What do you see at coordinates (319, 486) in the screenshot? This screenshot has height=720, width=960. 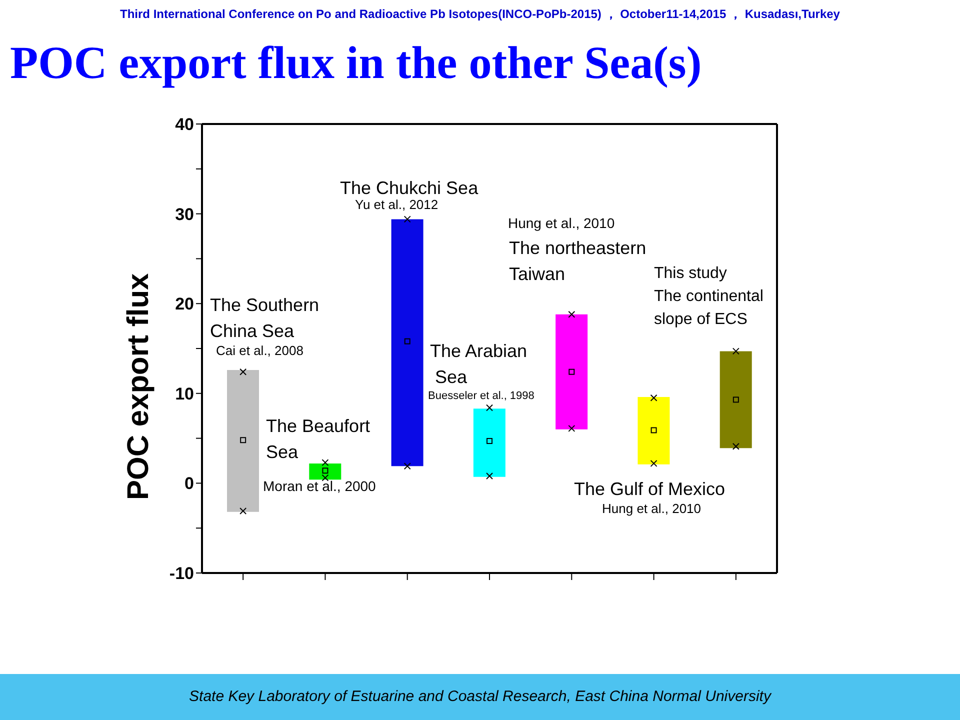 I see `annotation: Moran et al., 2000` at bounding box center [319, 486].